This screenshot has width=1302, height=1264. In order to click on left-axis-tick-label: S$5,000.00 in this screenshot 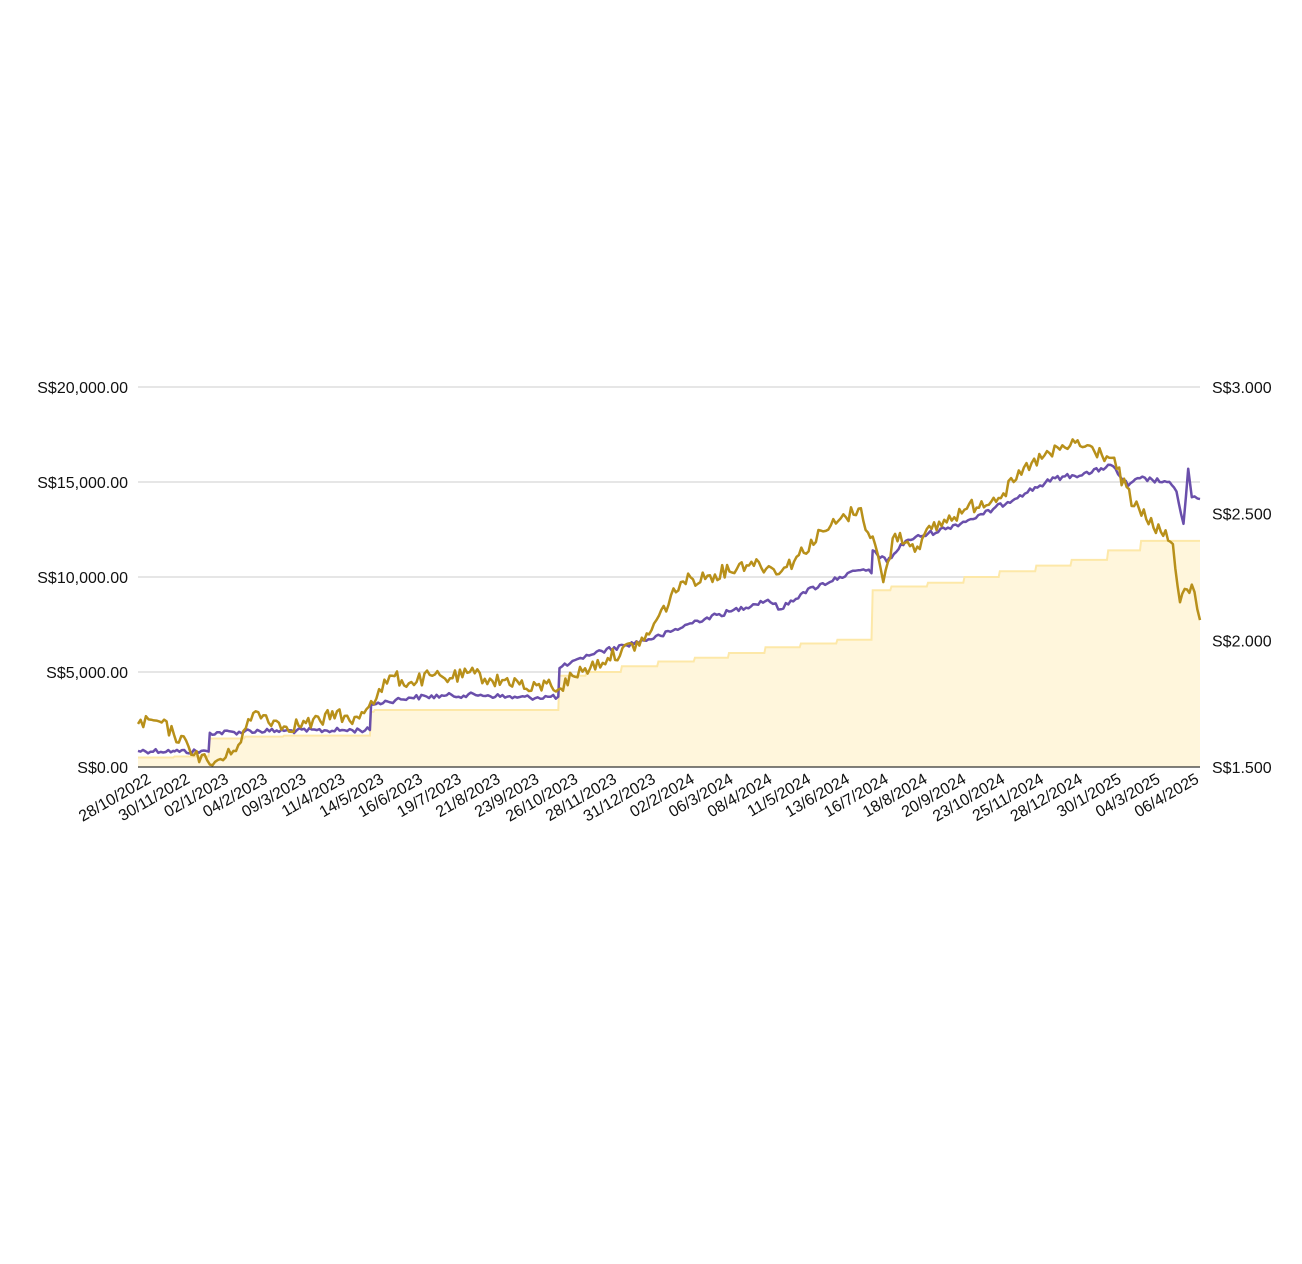, I will do `click(87, 673)`.